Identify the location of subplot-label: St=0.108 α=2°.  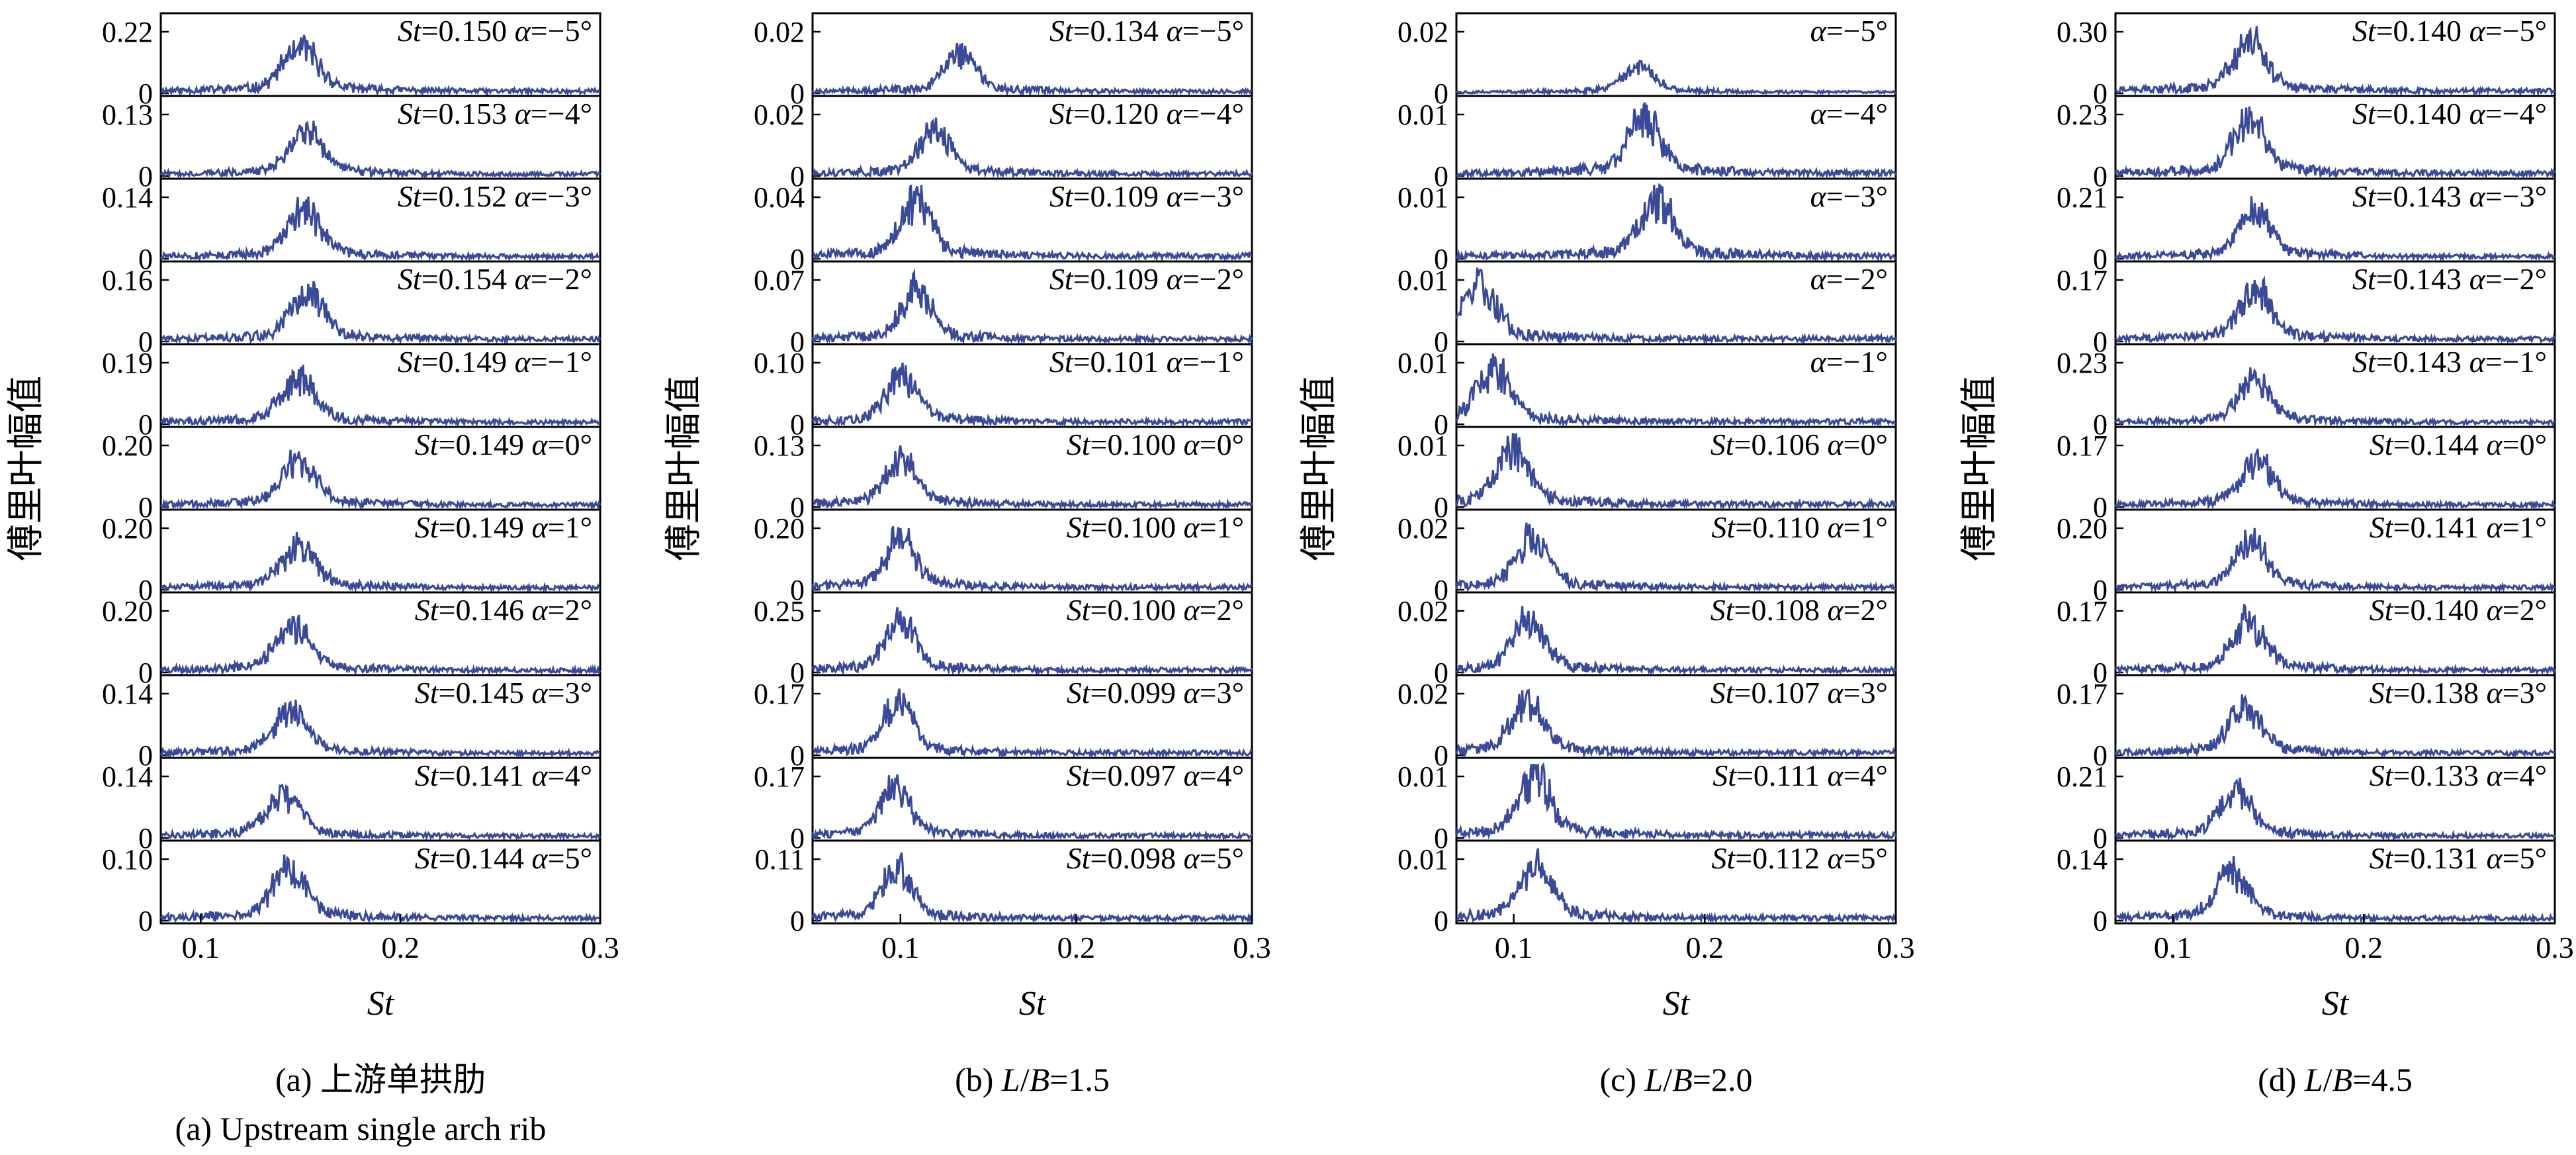
(1799, 610).